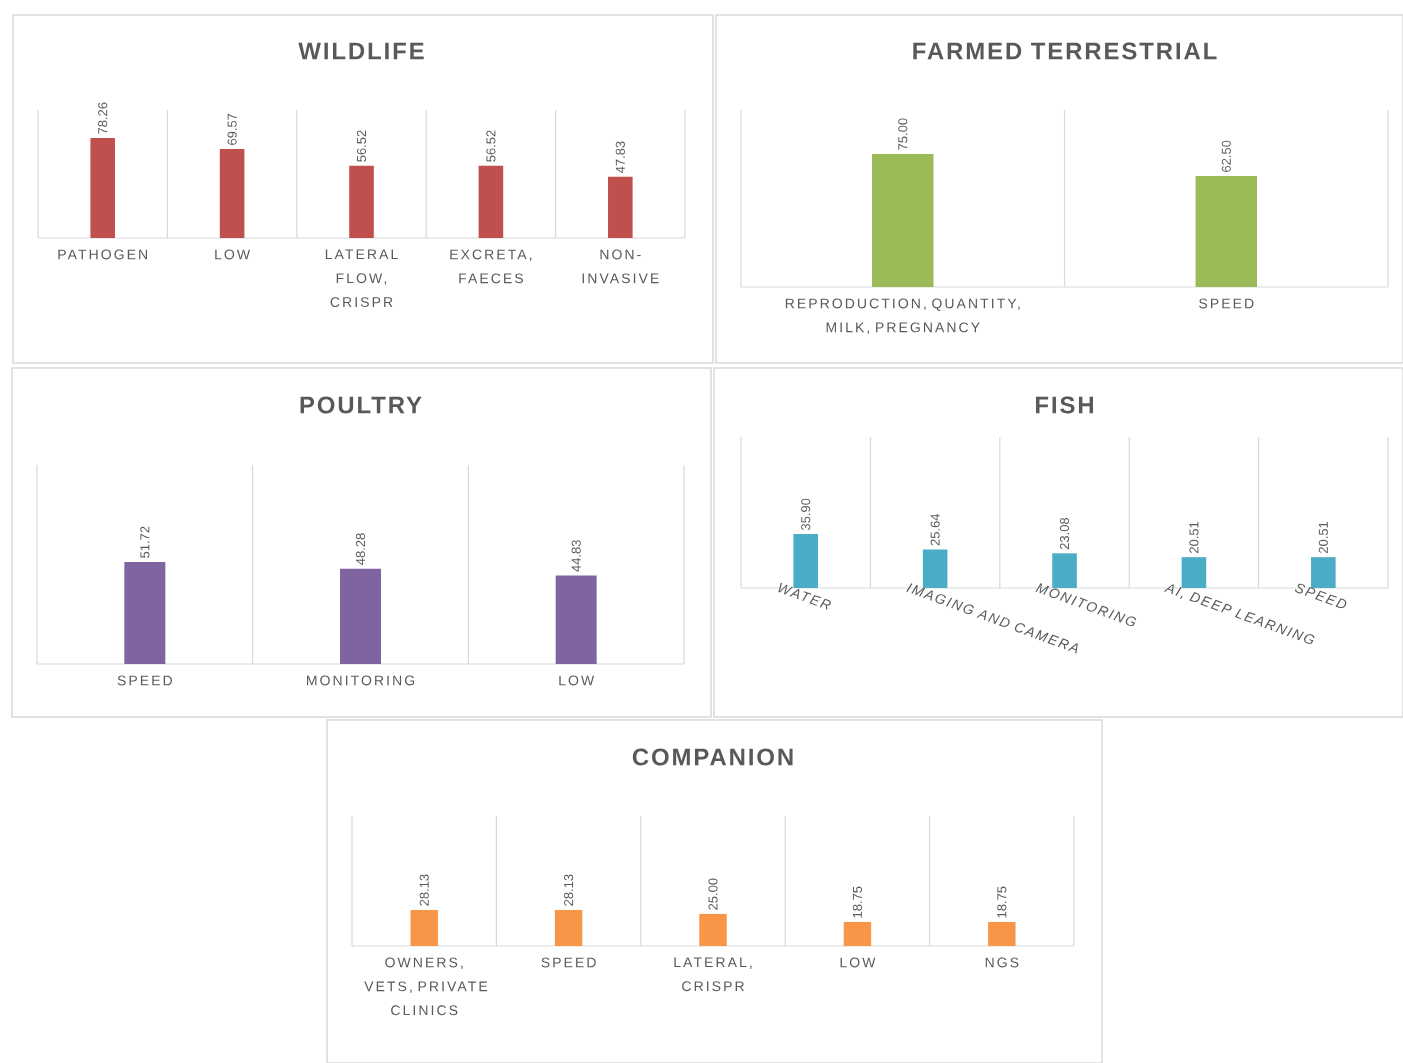 This screenshot has width=1403, height=1063. I want to click on data-label: 23.08, so click(1064, 533).